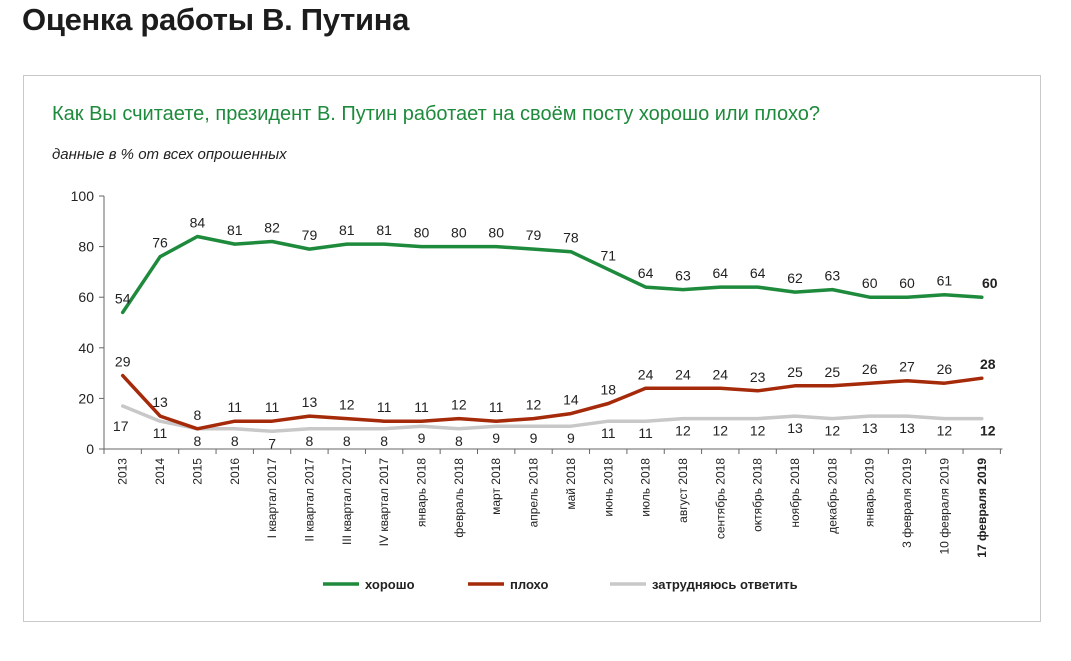  Describe the element at coordinates (121, 426) in the screenshot. I see `data-label-unsure: 17` at that location.